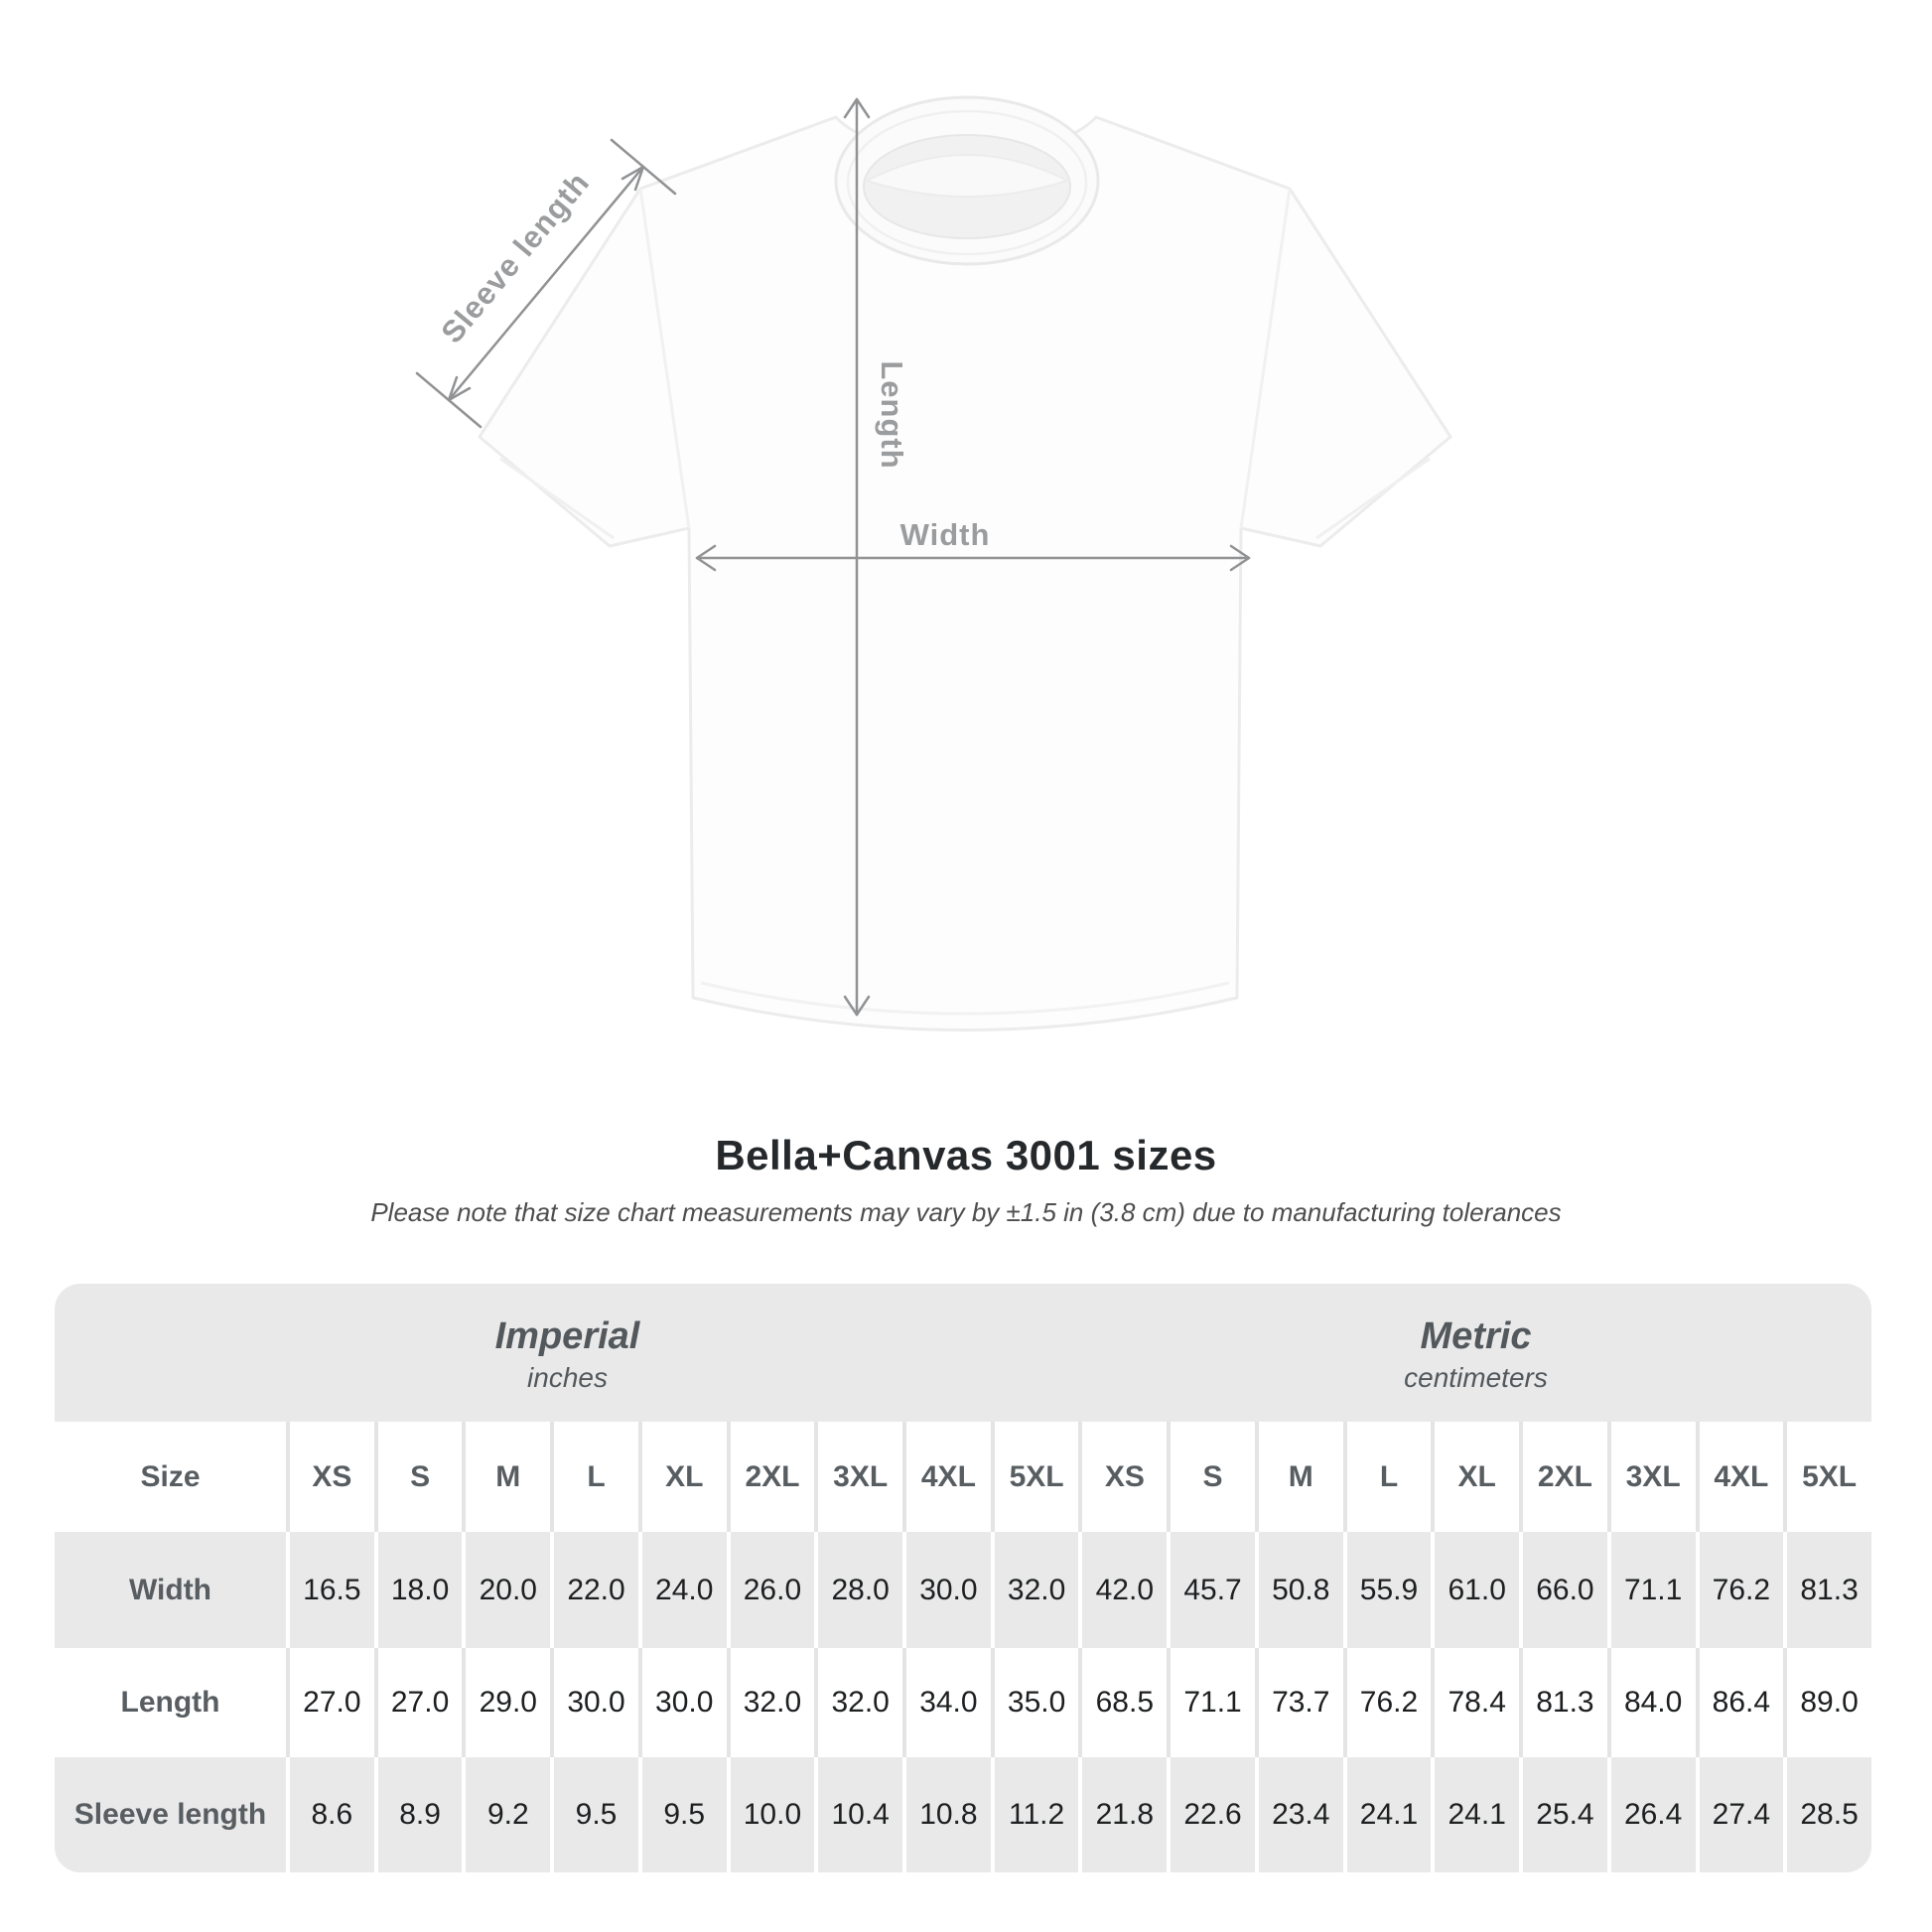 This screenshot has width=1932, height=1932. I want to click on value-cell: 42.0, so click(1122, 1590).